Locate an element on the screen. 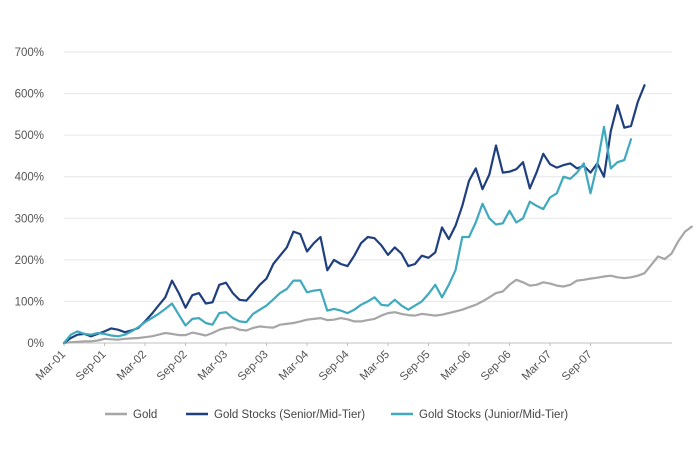 The width and height of the screenshot is (699, 472). x-tick-label: Mar-02 is located at coordinates (132, 366).